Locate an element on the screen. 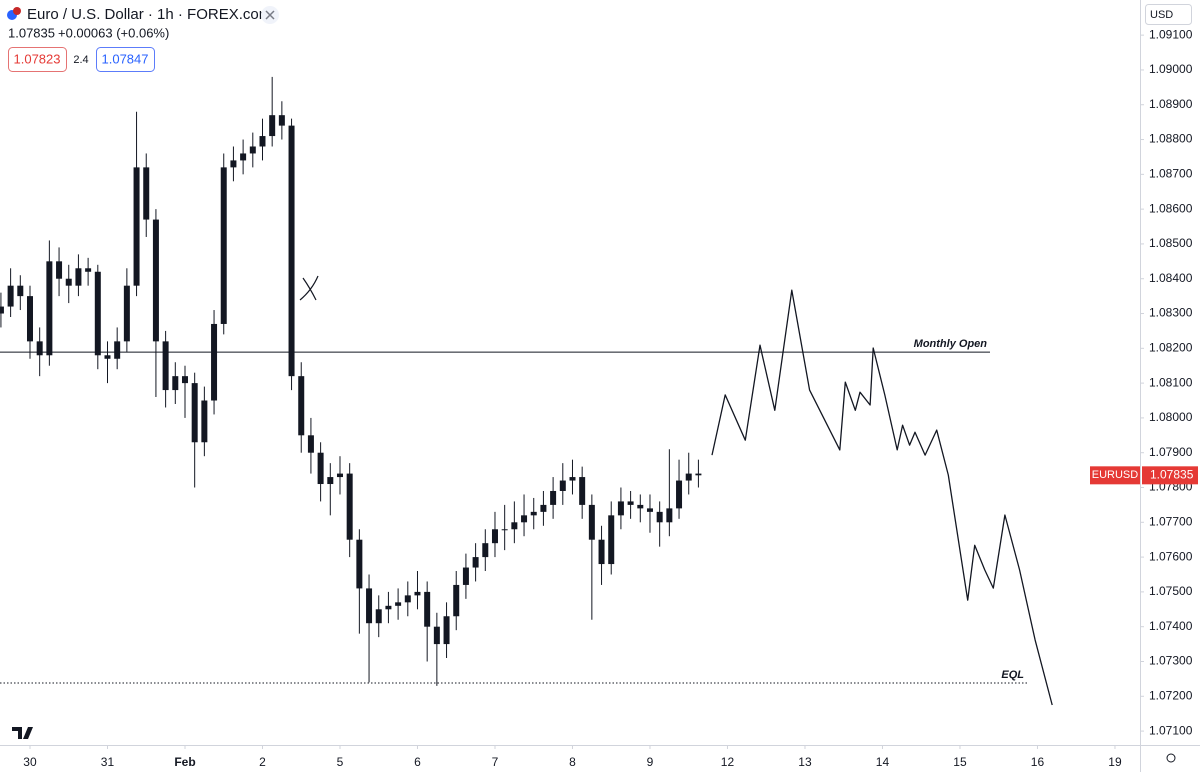  y-tick-label: 1.09000 is located at coordinates (1171, 69).